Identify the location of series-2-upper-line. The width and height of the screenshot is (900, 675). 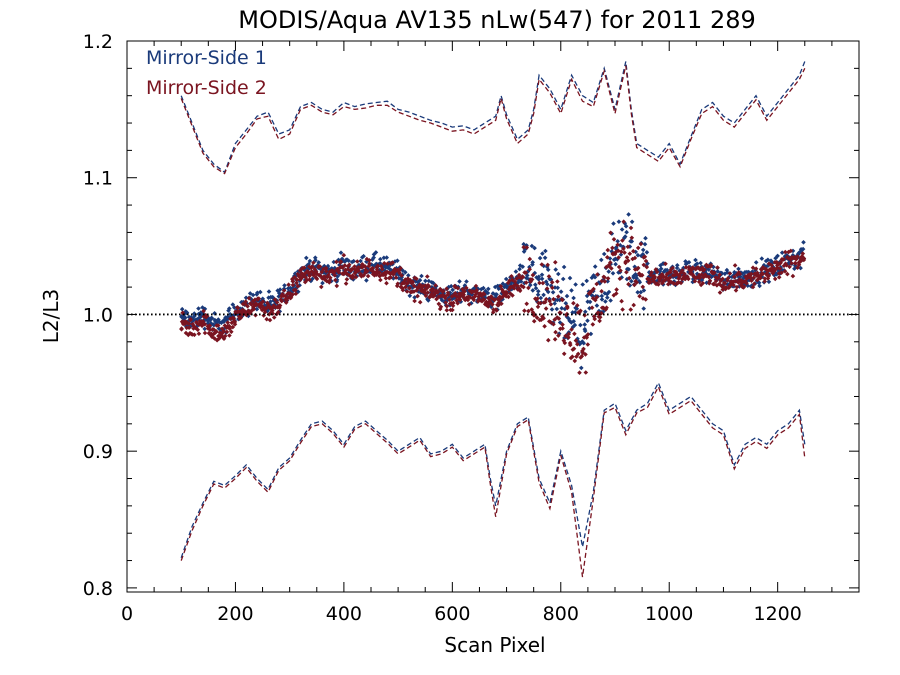
(493, 120).